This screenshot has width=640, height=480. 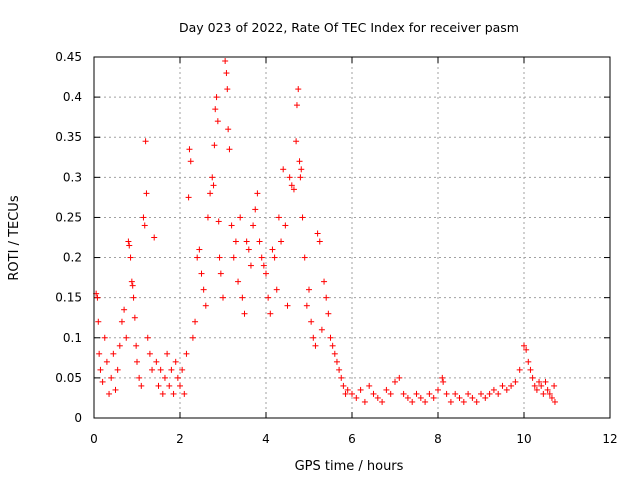 I want to click on y-tick-label: 0.25, so click(x=68, y=217).